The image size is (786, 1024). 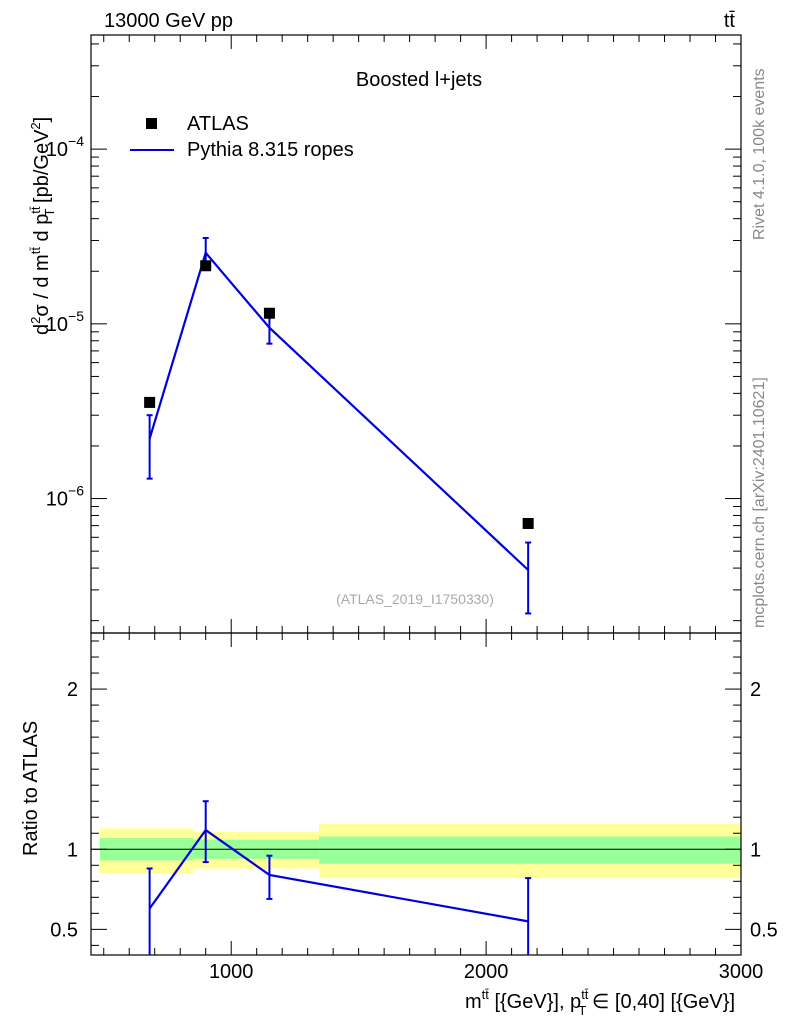 What do you see at coordinates (755, 850) in the screenshot?
I see `ratio-y-tick-label-right: 1` at bounding box center [755, 850].